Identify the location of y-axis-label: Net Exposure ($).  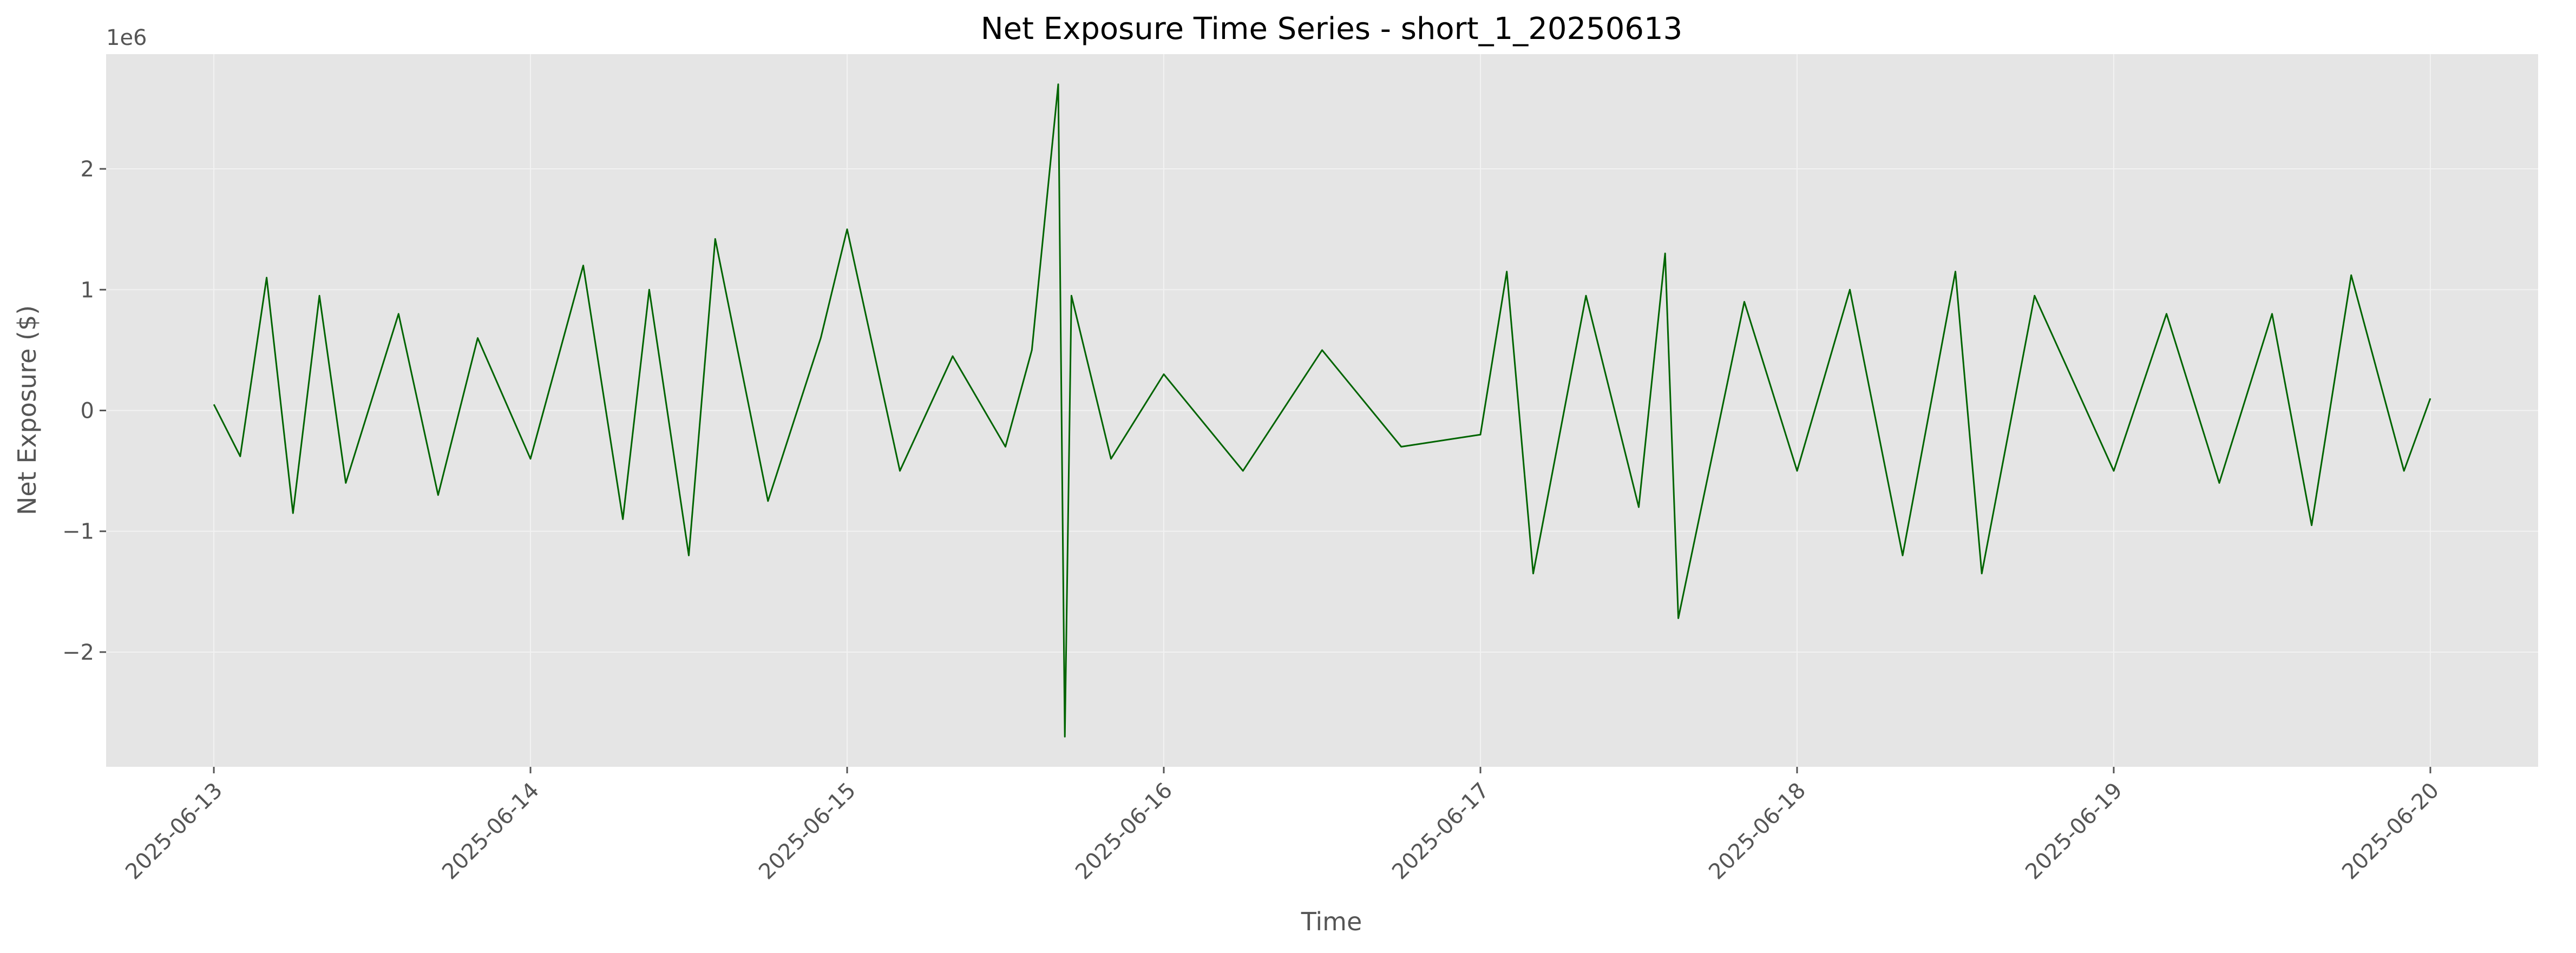
(27, 410).